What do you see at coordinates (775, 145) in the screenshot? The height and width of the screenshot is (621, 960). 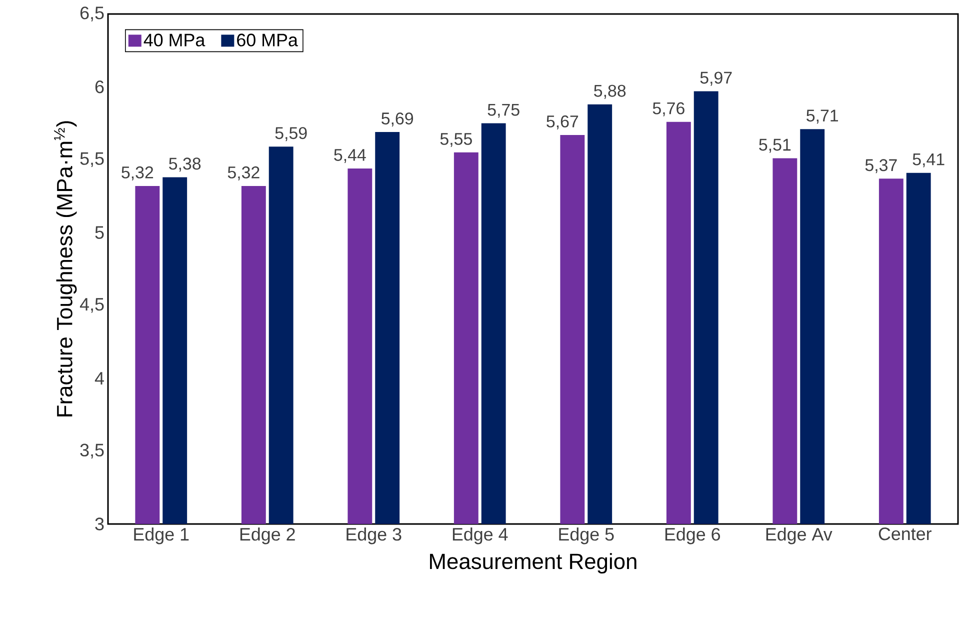 I see `data-label: 5,51` at bounding box center [775, 145].